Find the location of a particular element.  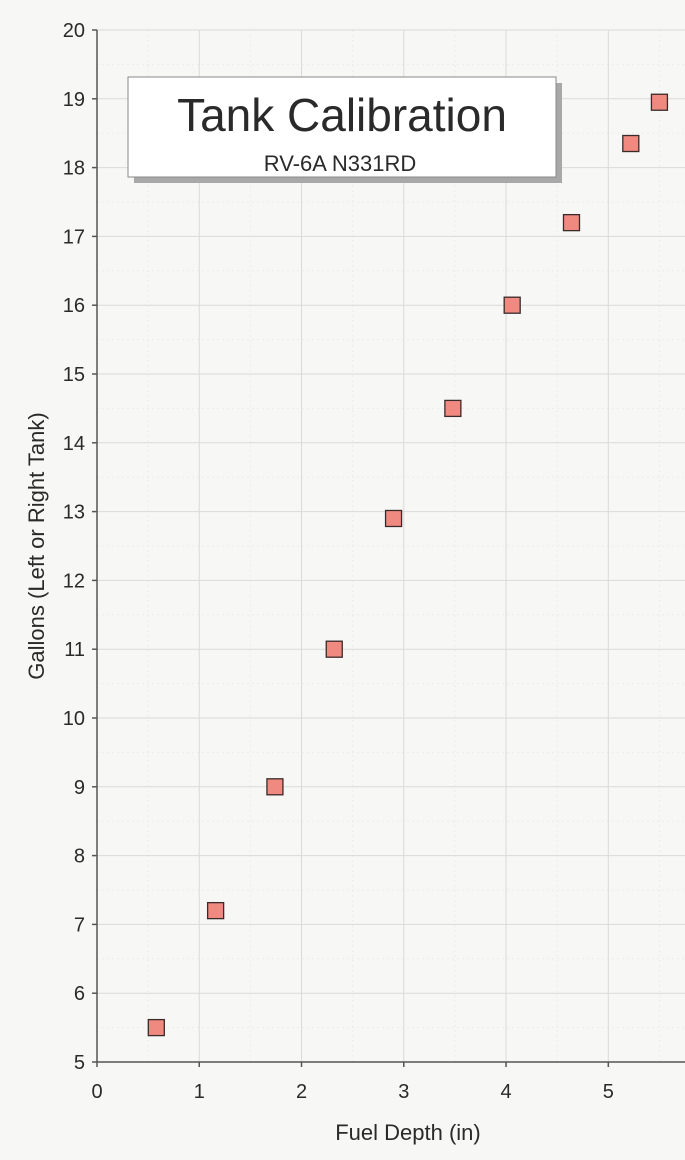

y-tick-label: 12 is located at coordinates (74, 581).